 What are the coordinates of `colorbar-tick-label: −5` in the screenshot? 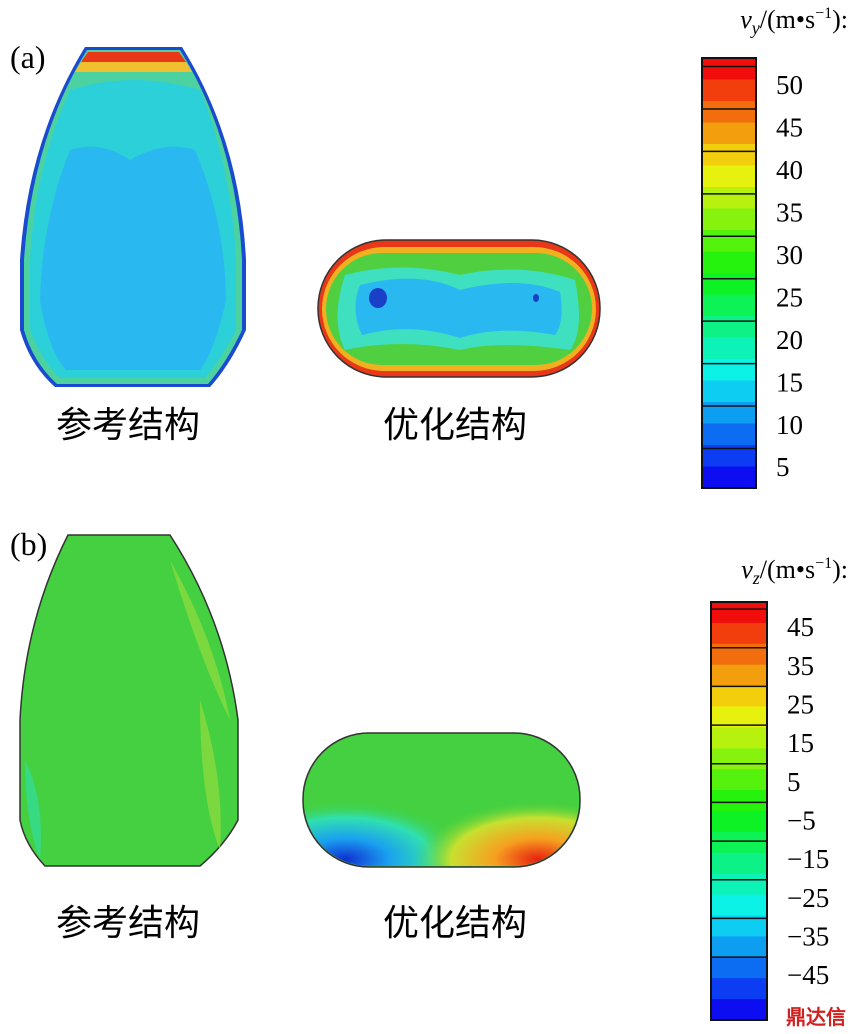 It's located at (801, 821).